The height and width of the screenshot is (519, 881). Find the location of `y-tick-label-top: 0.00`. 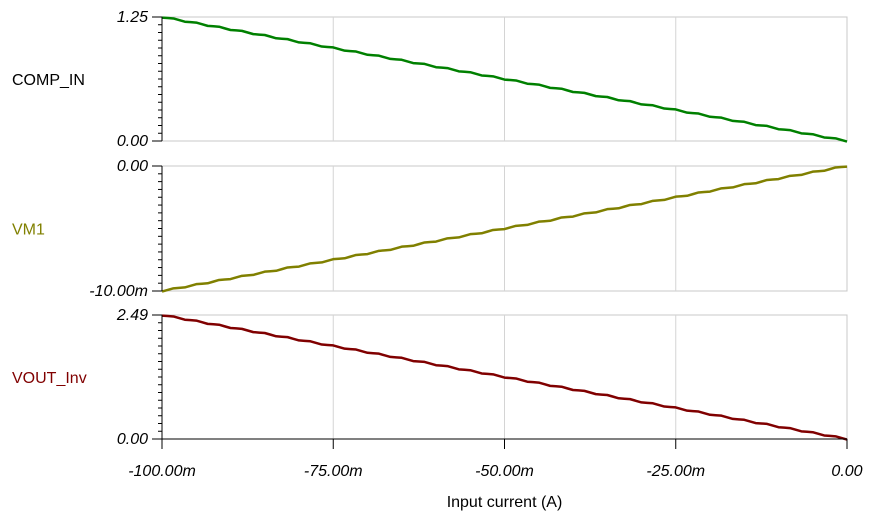

y-tick-label-top: 0.00 is located at coordinates (132, 166).